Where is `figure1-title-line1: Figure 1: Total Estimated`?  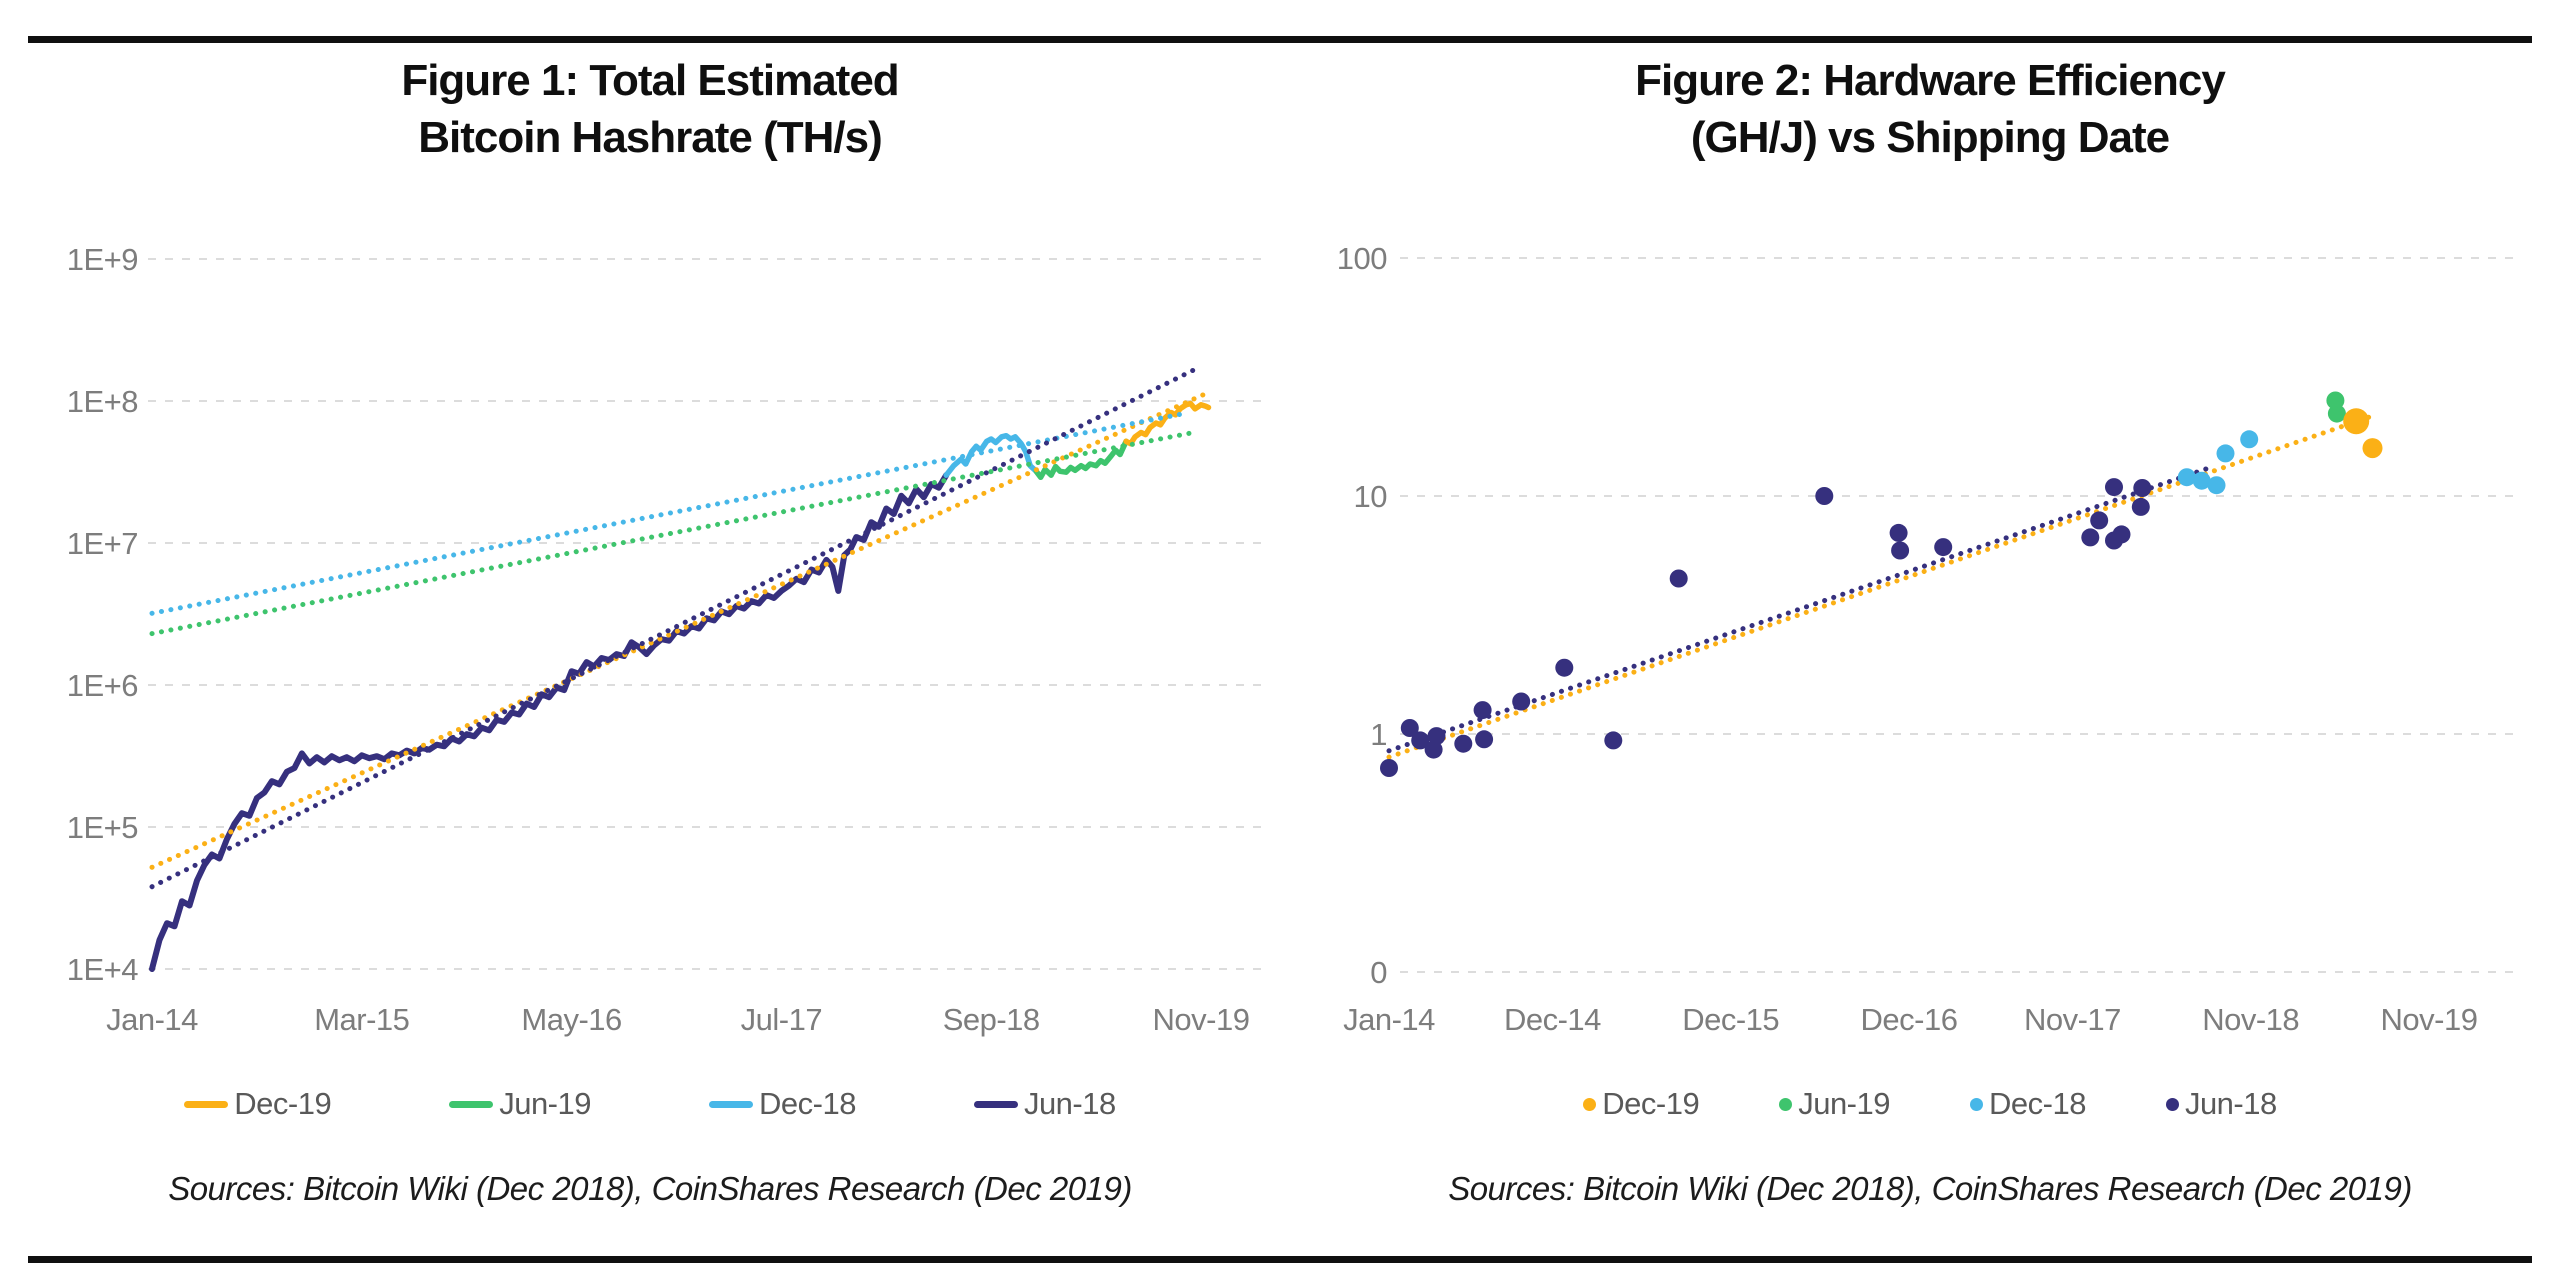 figure1-title-line1: Figure 1: Total Estimated is located at coordinates (650, 80).